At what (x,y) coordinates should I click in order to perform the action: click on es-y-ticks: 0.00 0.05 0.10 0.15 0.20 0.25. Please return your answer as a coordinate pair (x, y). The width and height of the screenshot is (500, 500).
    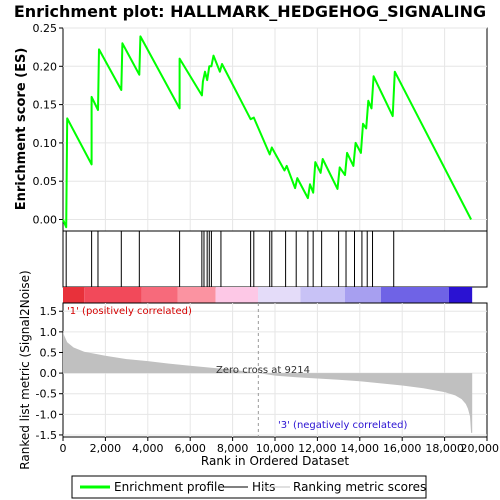
    Looking at the image, I should click on (48, 124).